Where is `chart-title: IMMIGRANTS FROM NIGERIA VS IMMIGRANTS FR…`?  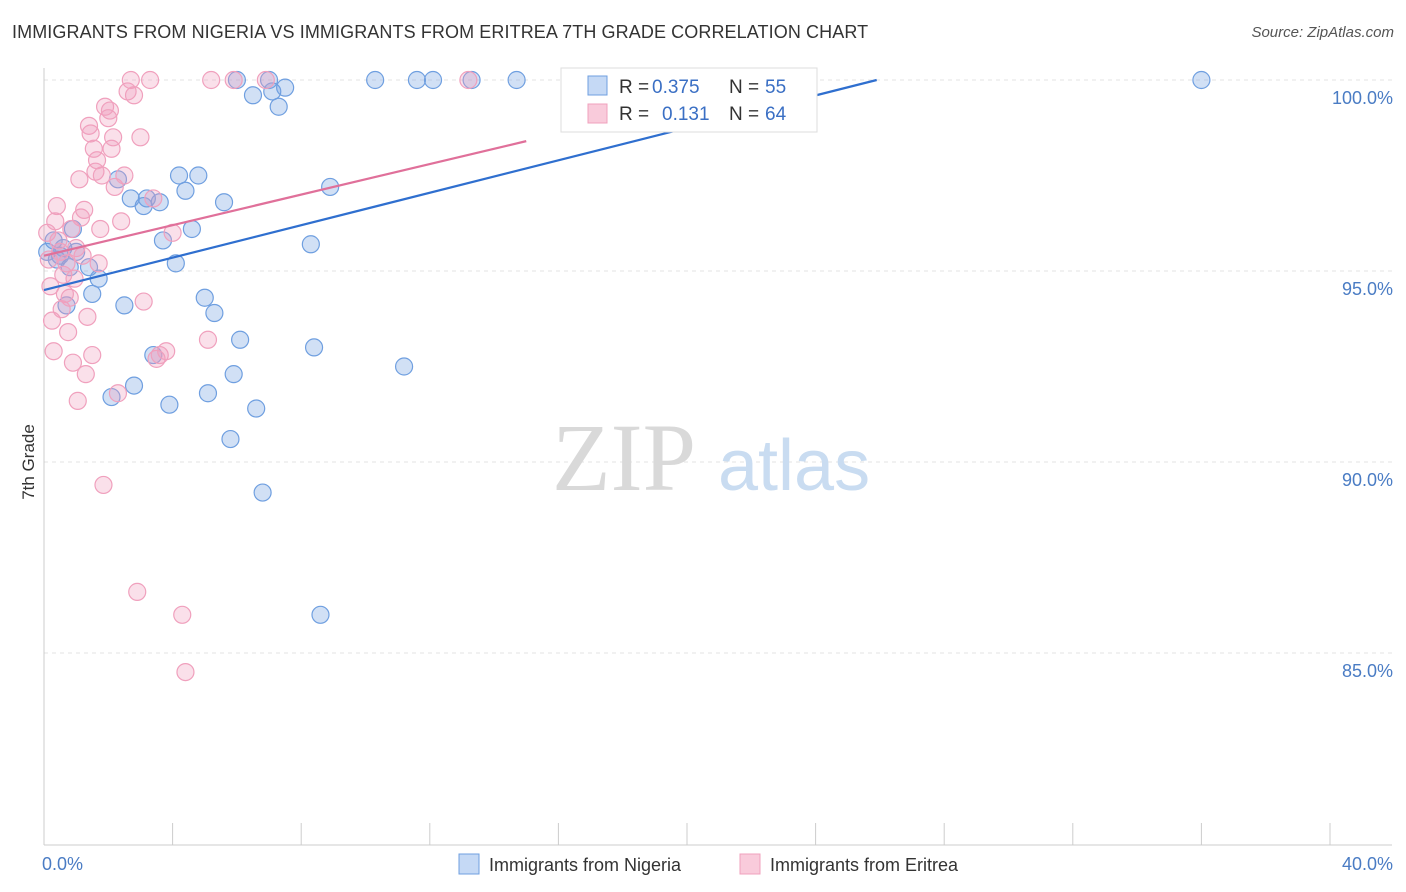 chart-title: IMMIGRANTS FROM NIGERIA VS IMMIGRANTS FR… is located at coordinates (440, 32).